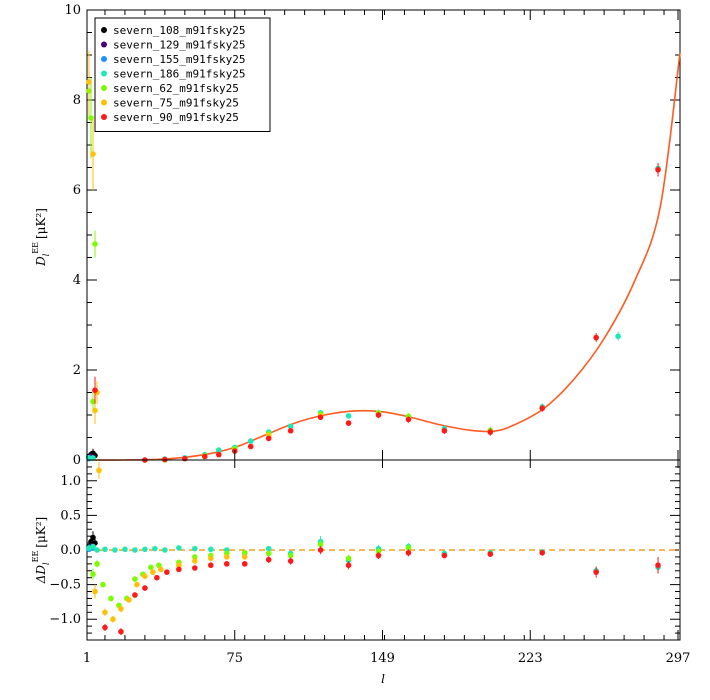 The image size is (710, 700). I want to click on top-y-axis-label: DlEE [μK²], so click(41, 237).